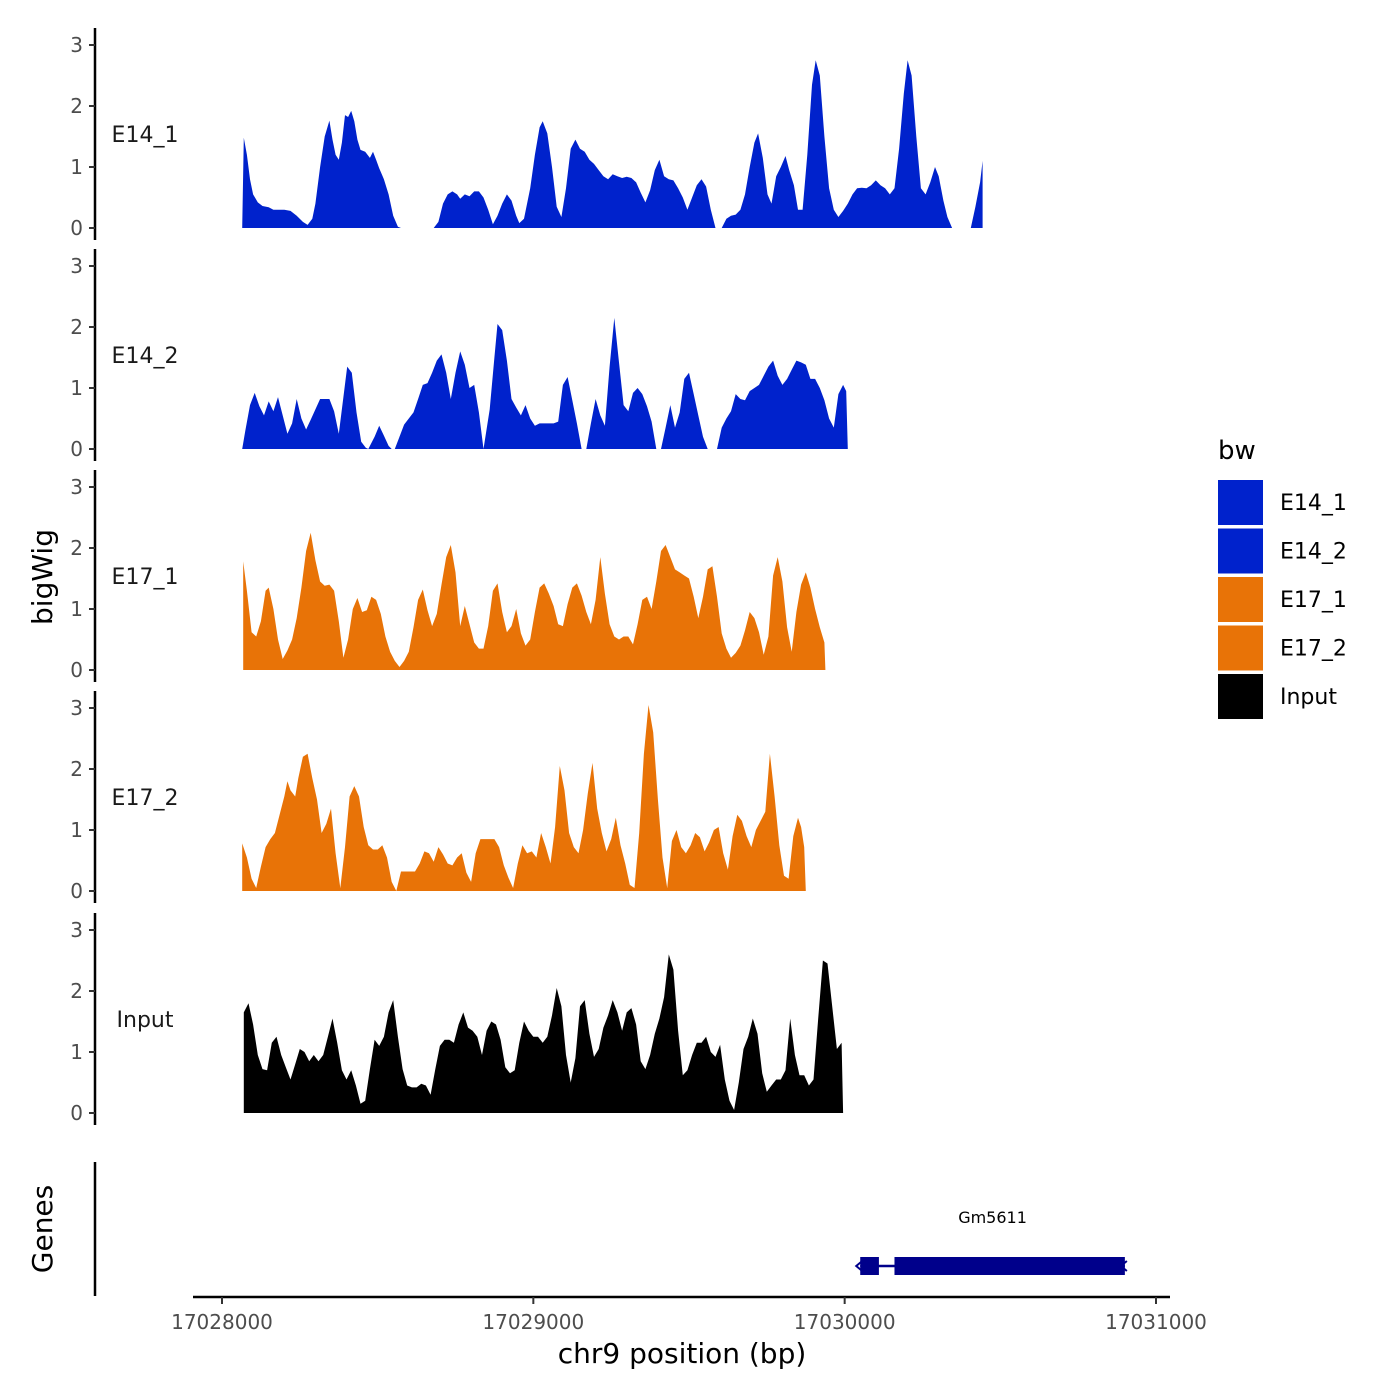 This screenshot has height=1400, width=1400. I want to click on track-label: E17_2, so click(145, 798).